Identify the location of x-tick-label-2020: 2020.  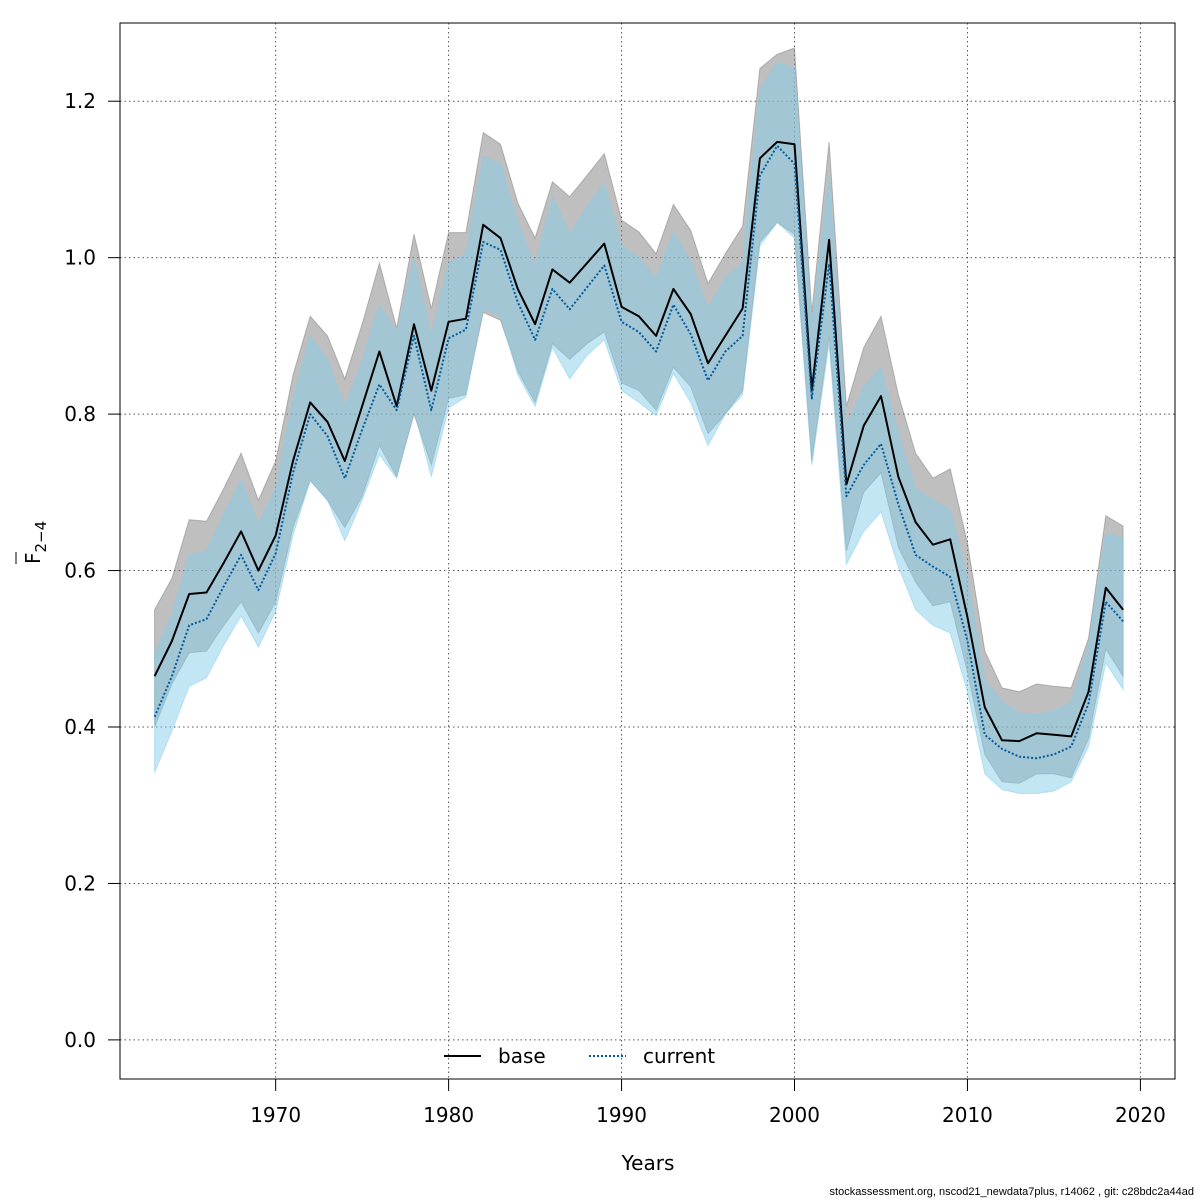
(1140, 1115).